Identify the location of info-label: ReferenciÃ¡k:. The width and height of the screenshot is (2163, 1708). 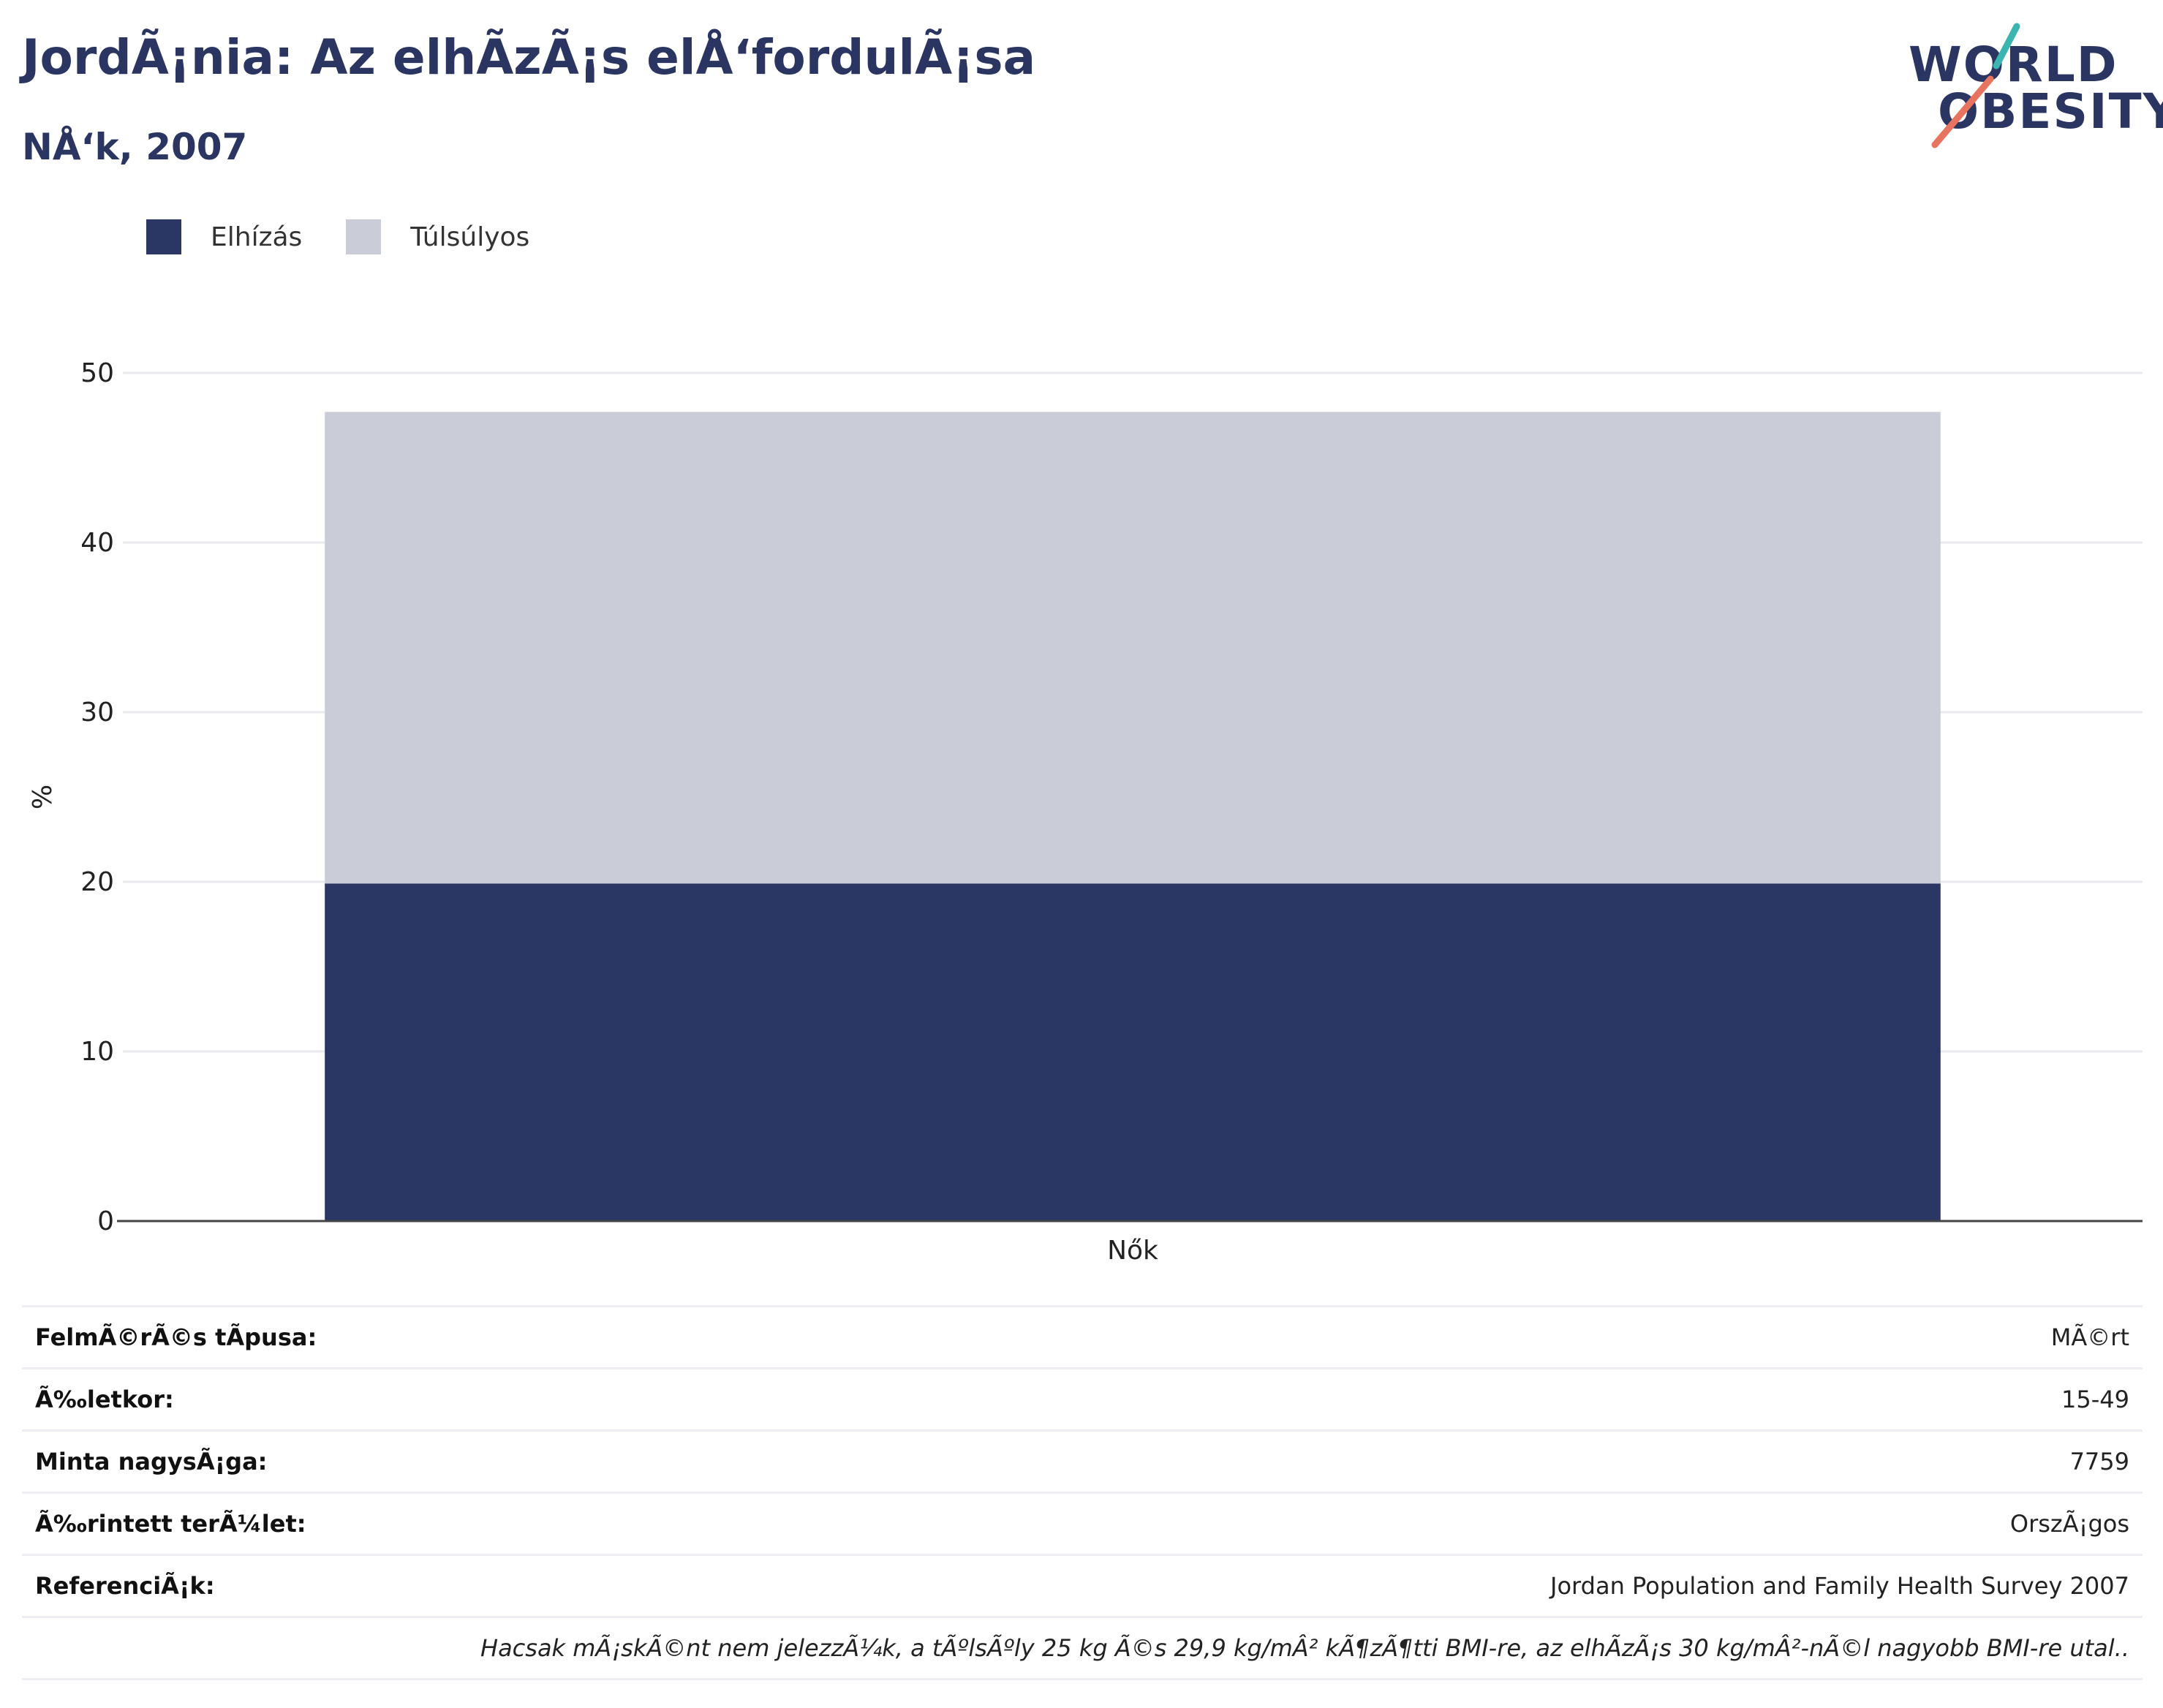
(125, 1586).